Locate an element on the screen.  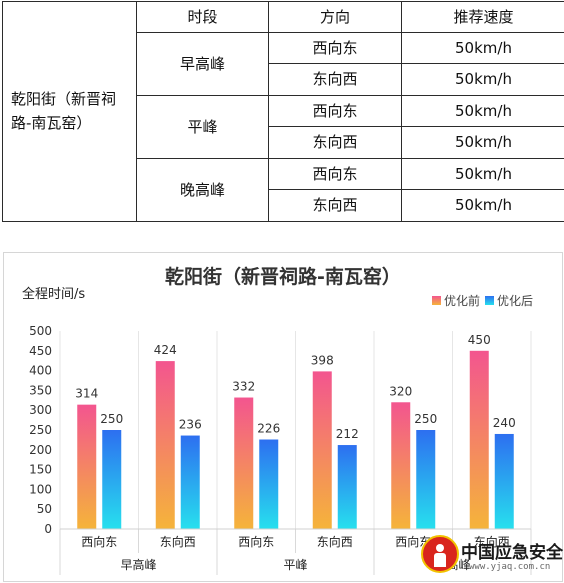
data-label: 320 is located at coordinates (400, 391).